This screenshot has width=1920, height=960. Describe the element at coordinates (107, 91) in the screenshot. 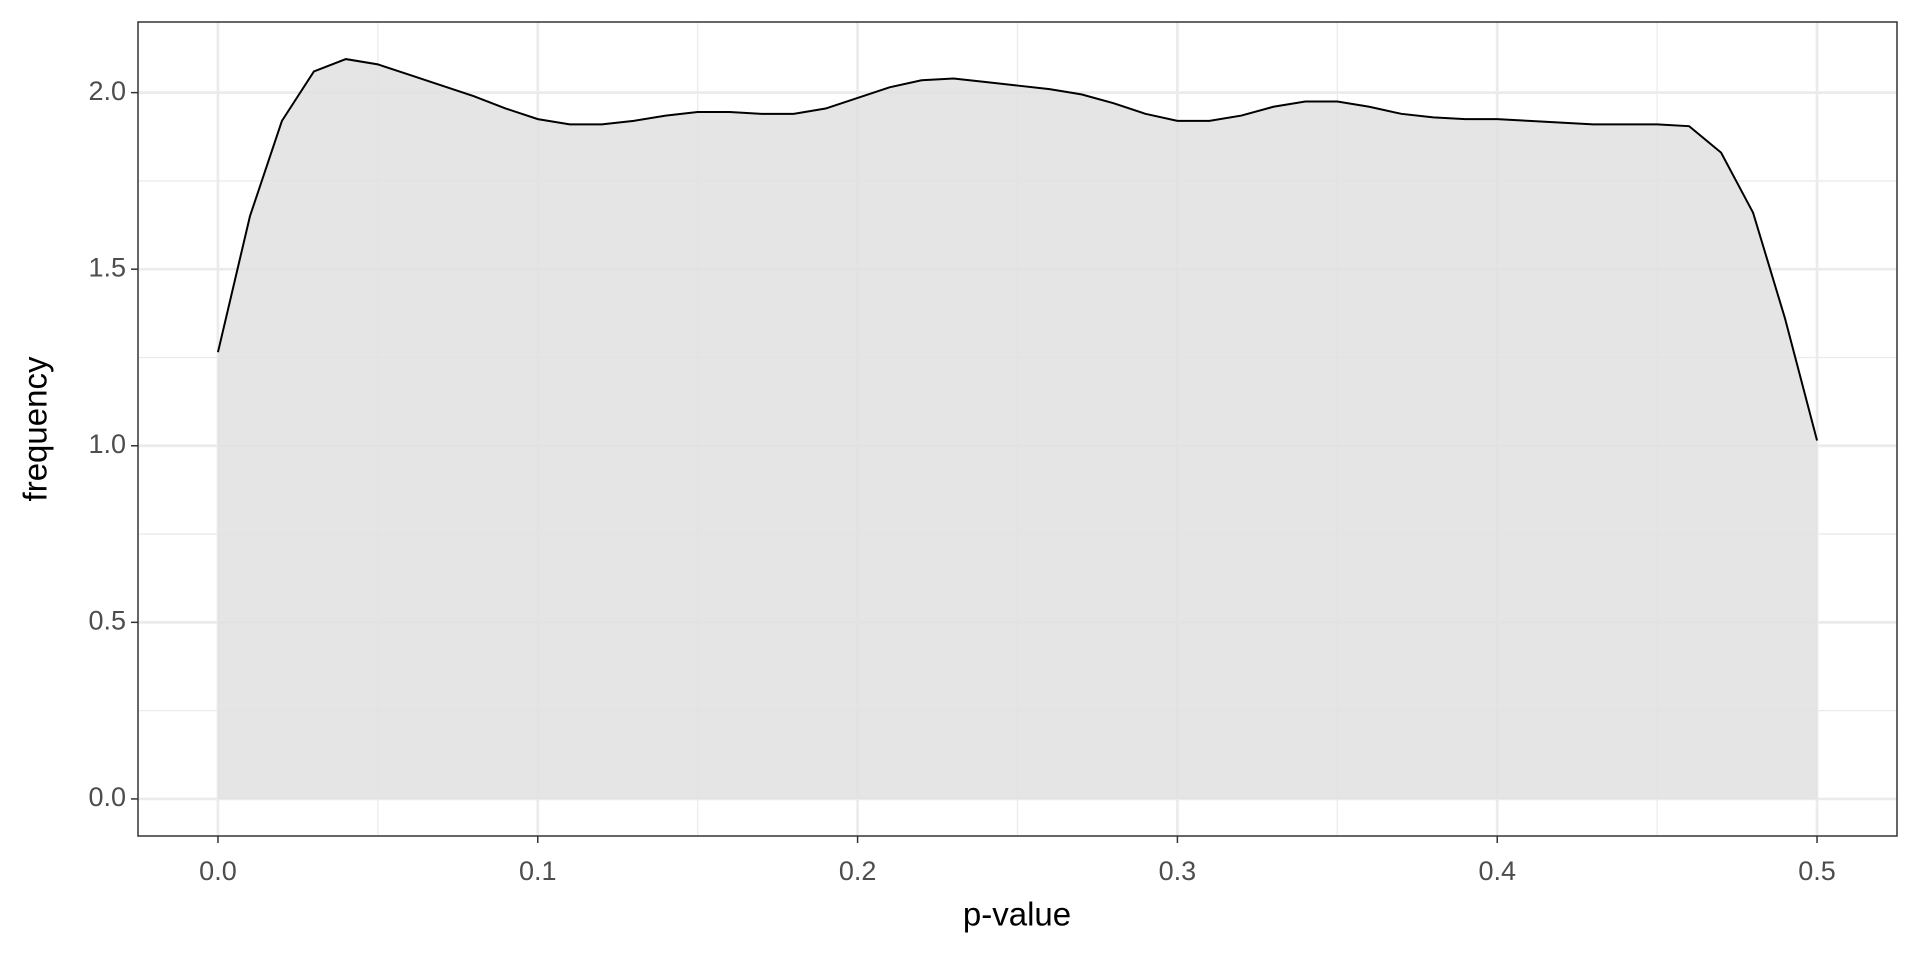

I see `y-tick-label: 2.0` at that location.